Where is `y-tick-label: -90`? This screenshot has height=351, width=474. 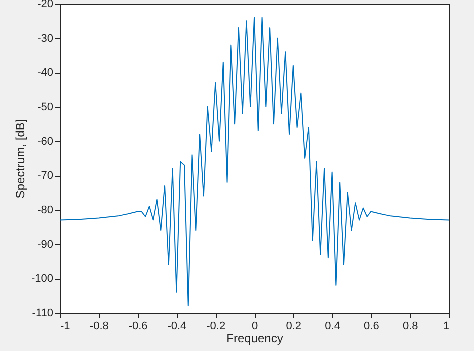 y-tick-label: -90 is located at coordinates (46, 244).